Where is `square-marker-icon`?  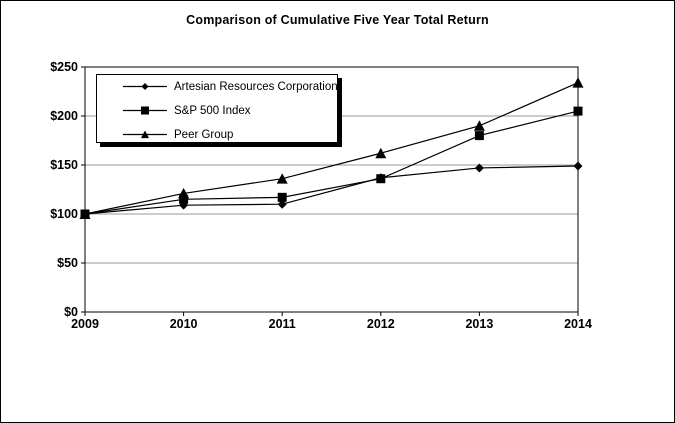
square-marker-icon is located at coordinates (145, 110).